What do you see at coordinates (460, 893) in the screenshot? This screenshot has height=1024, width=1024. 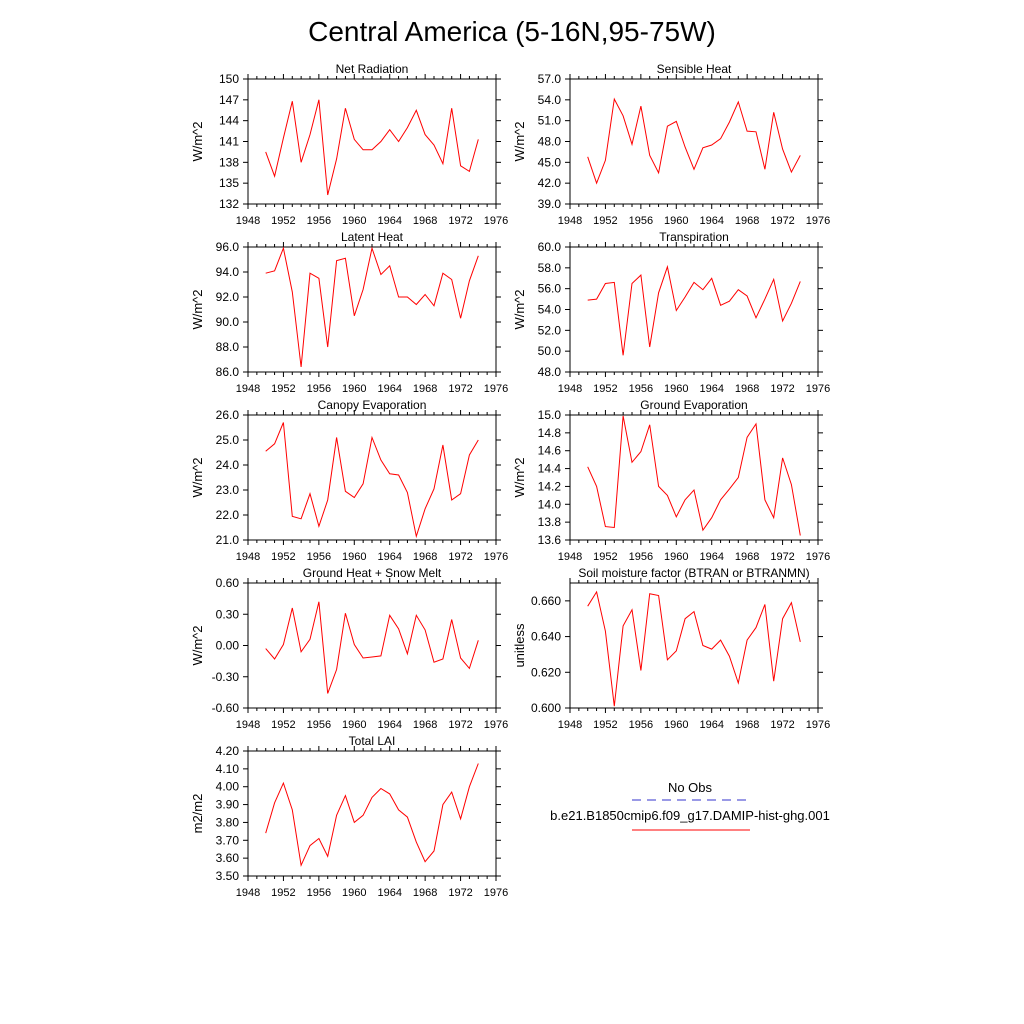 I see `panel-9-xtick-label: 1972` at bounding box center [460, 893].